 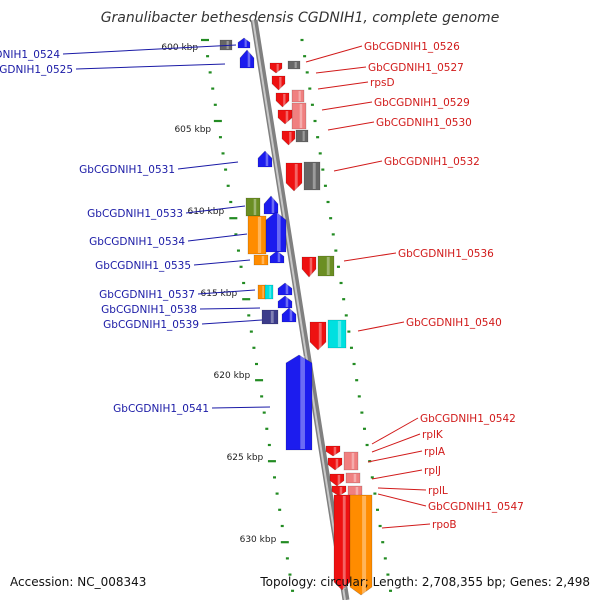 What do you see at coordinates (438, 491) in the screenshot?
I see `gene-label-right: rplL` at bounding box center [438, 491].